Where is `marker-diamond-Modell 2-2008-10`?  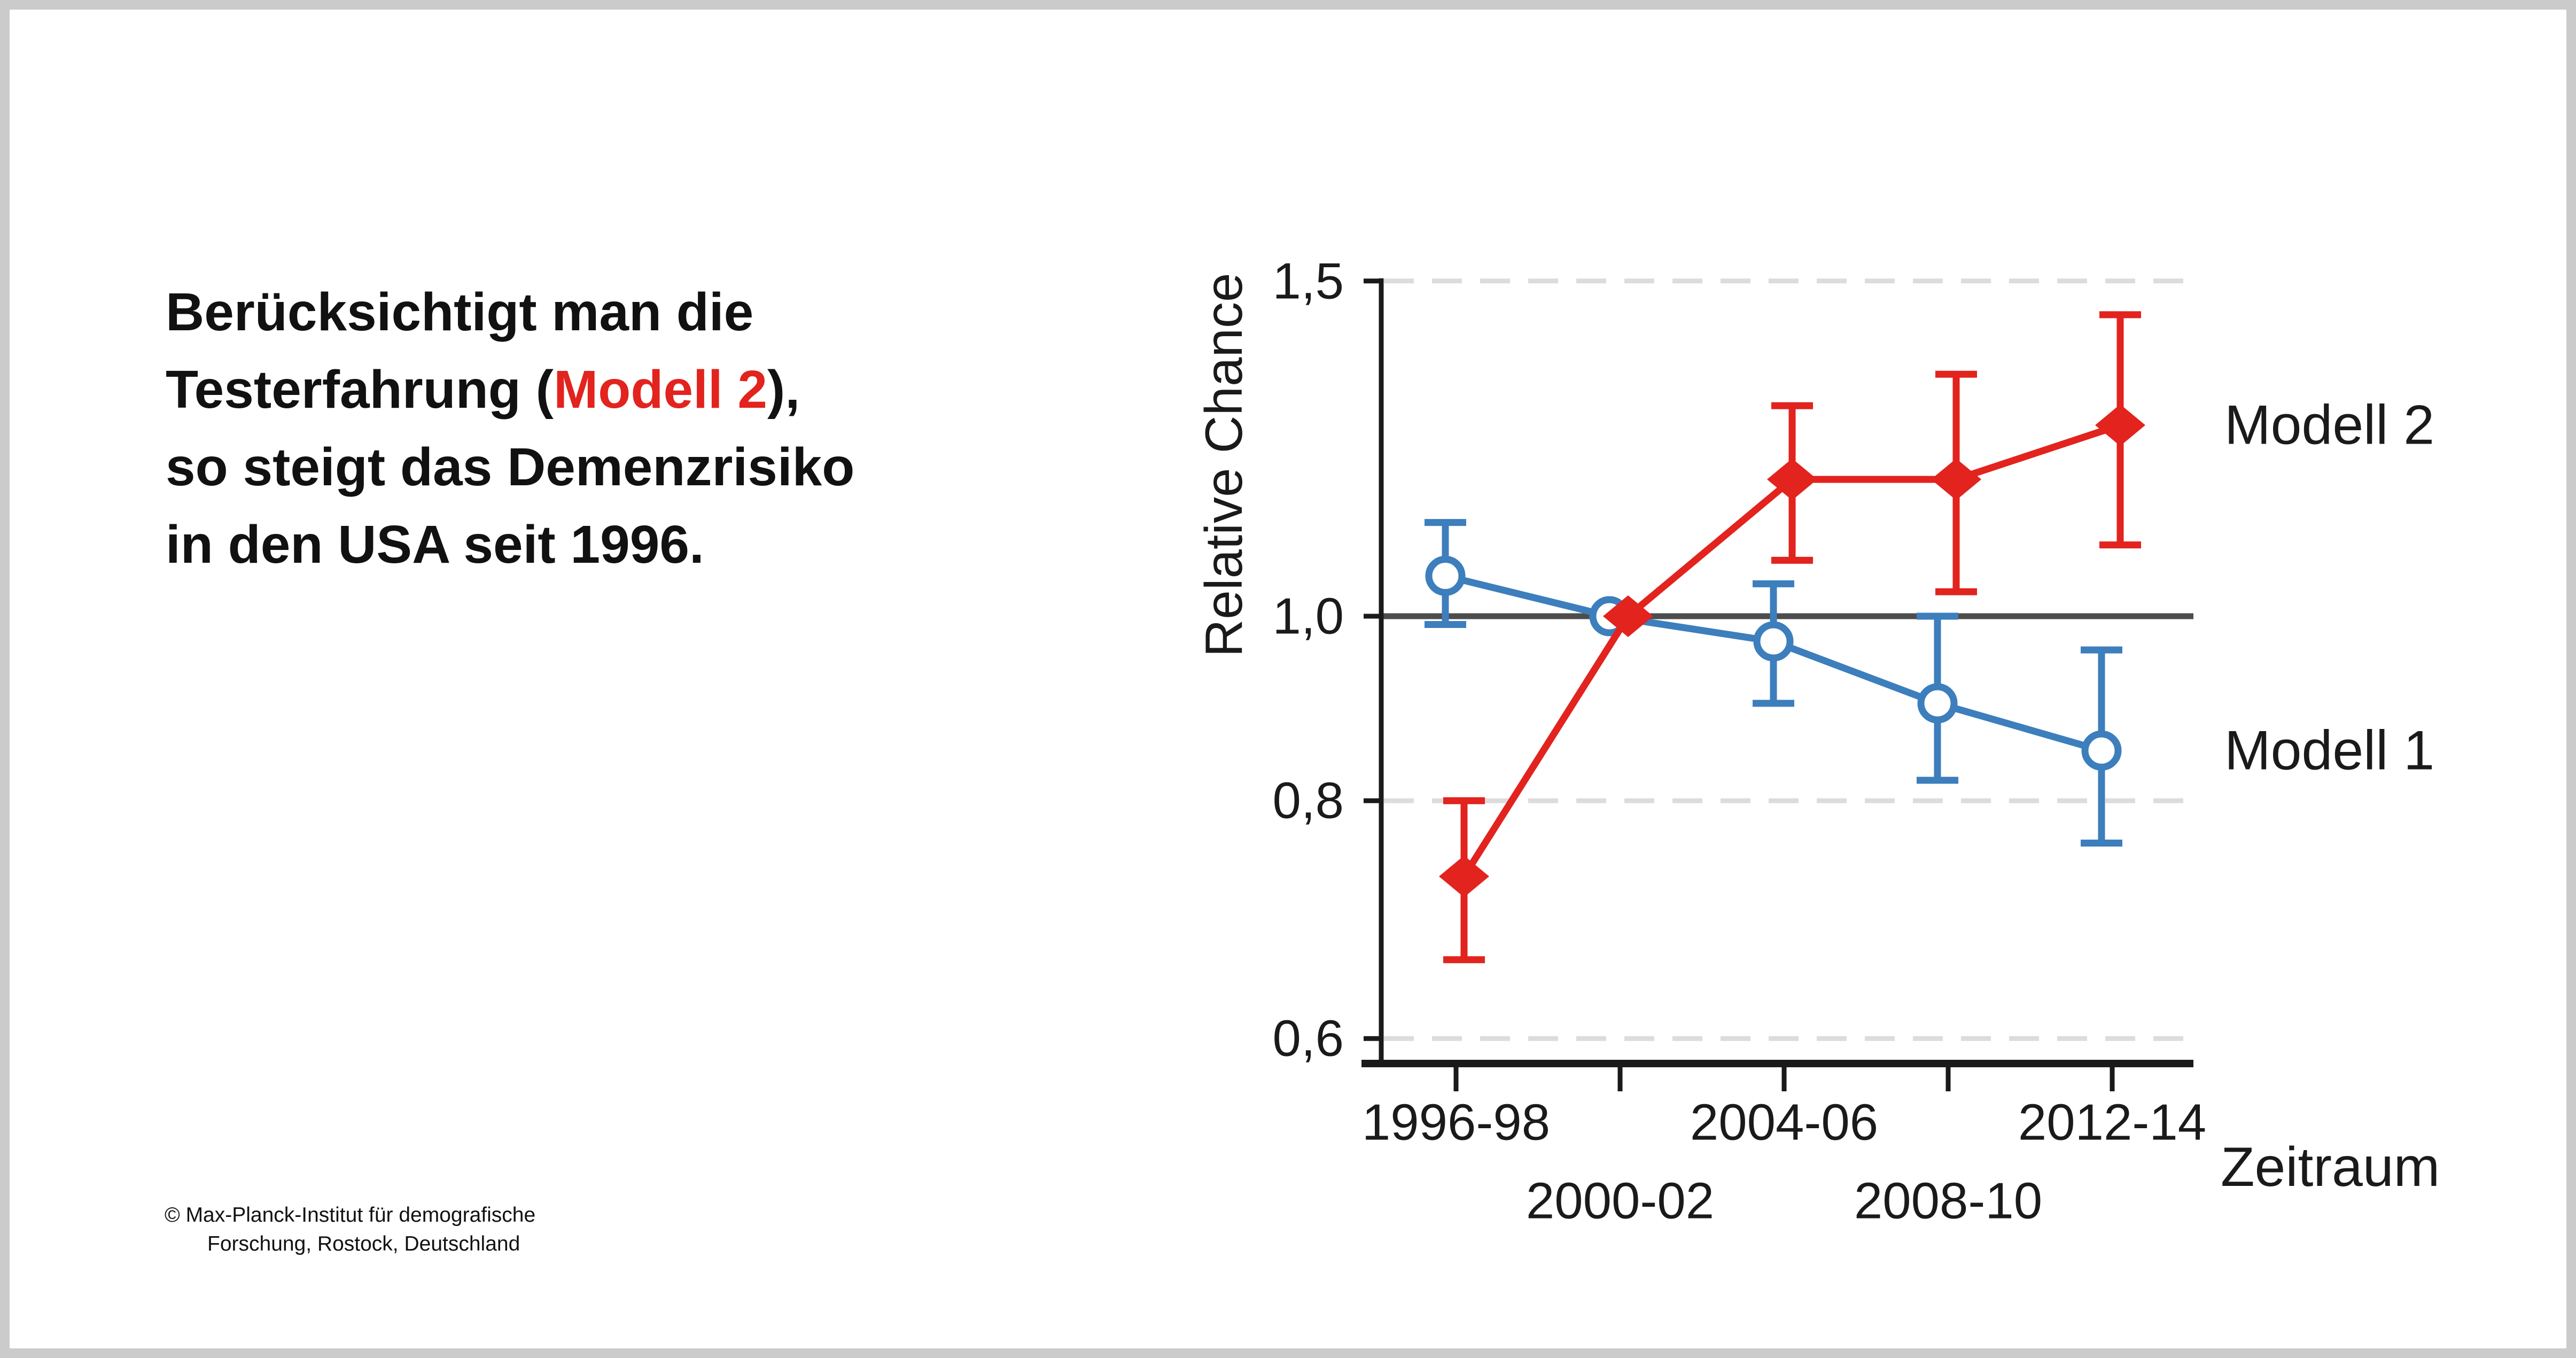 marker-diamond-Modell 2-2008-10 is located at coordinates (1956, 479).